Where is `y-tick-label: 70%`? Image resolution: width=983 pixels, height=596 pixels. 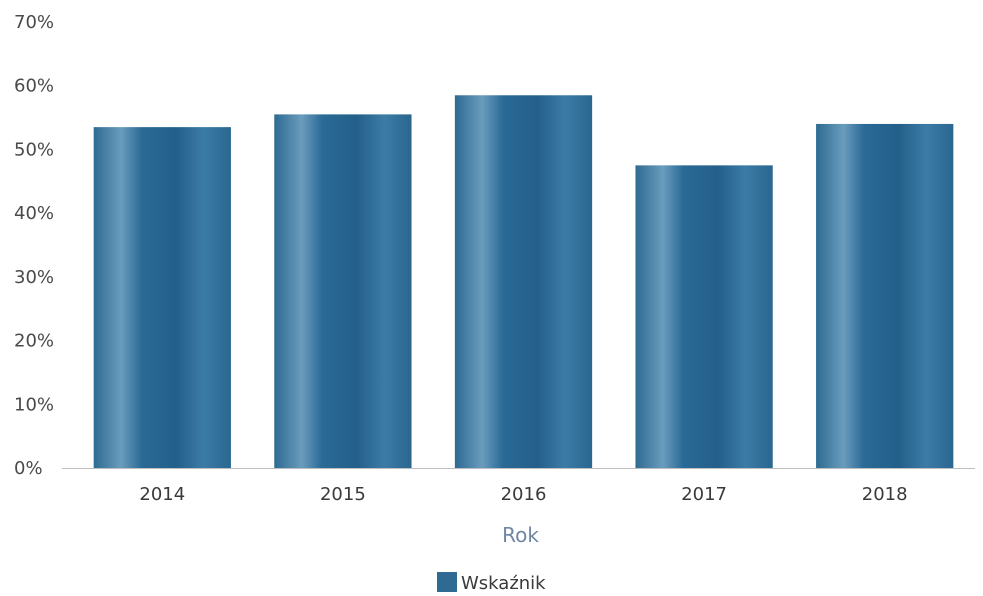
y-tick-label: 70% is located at coordinates (34, 22).